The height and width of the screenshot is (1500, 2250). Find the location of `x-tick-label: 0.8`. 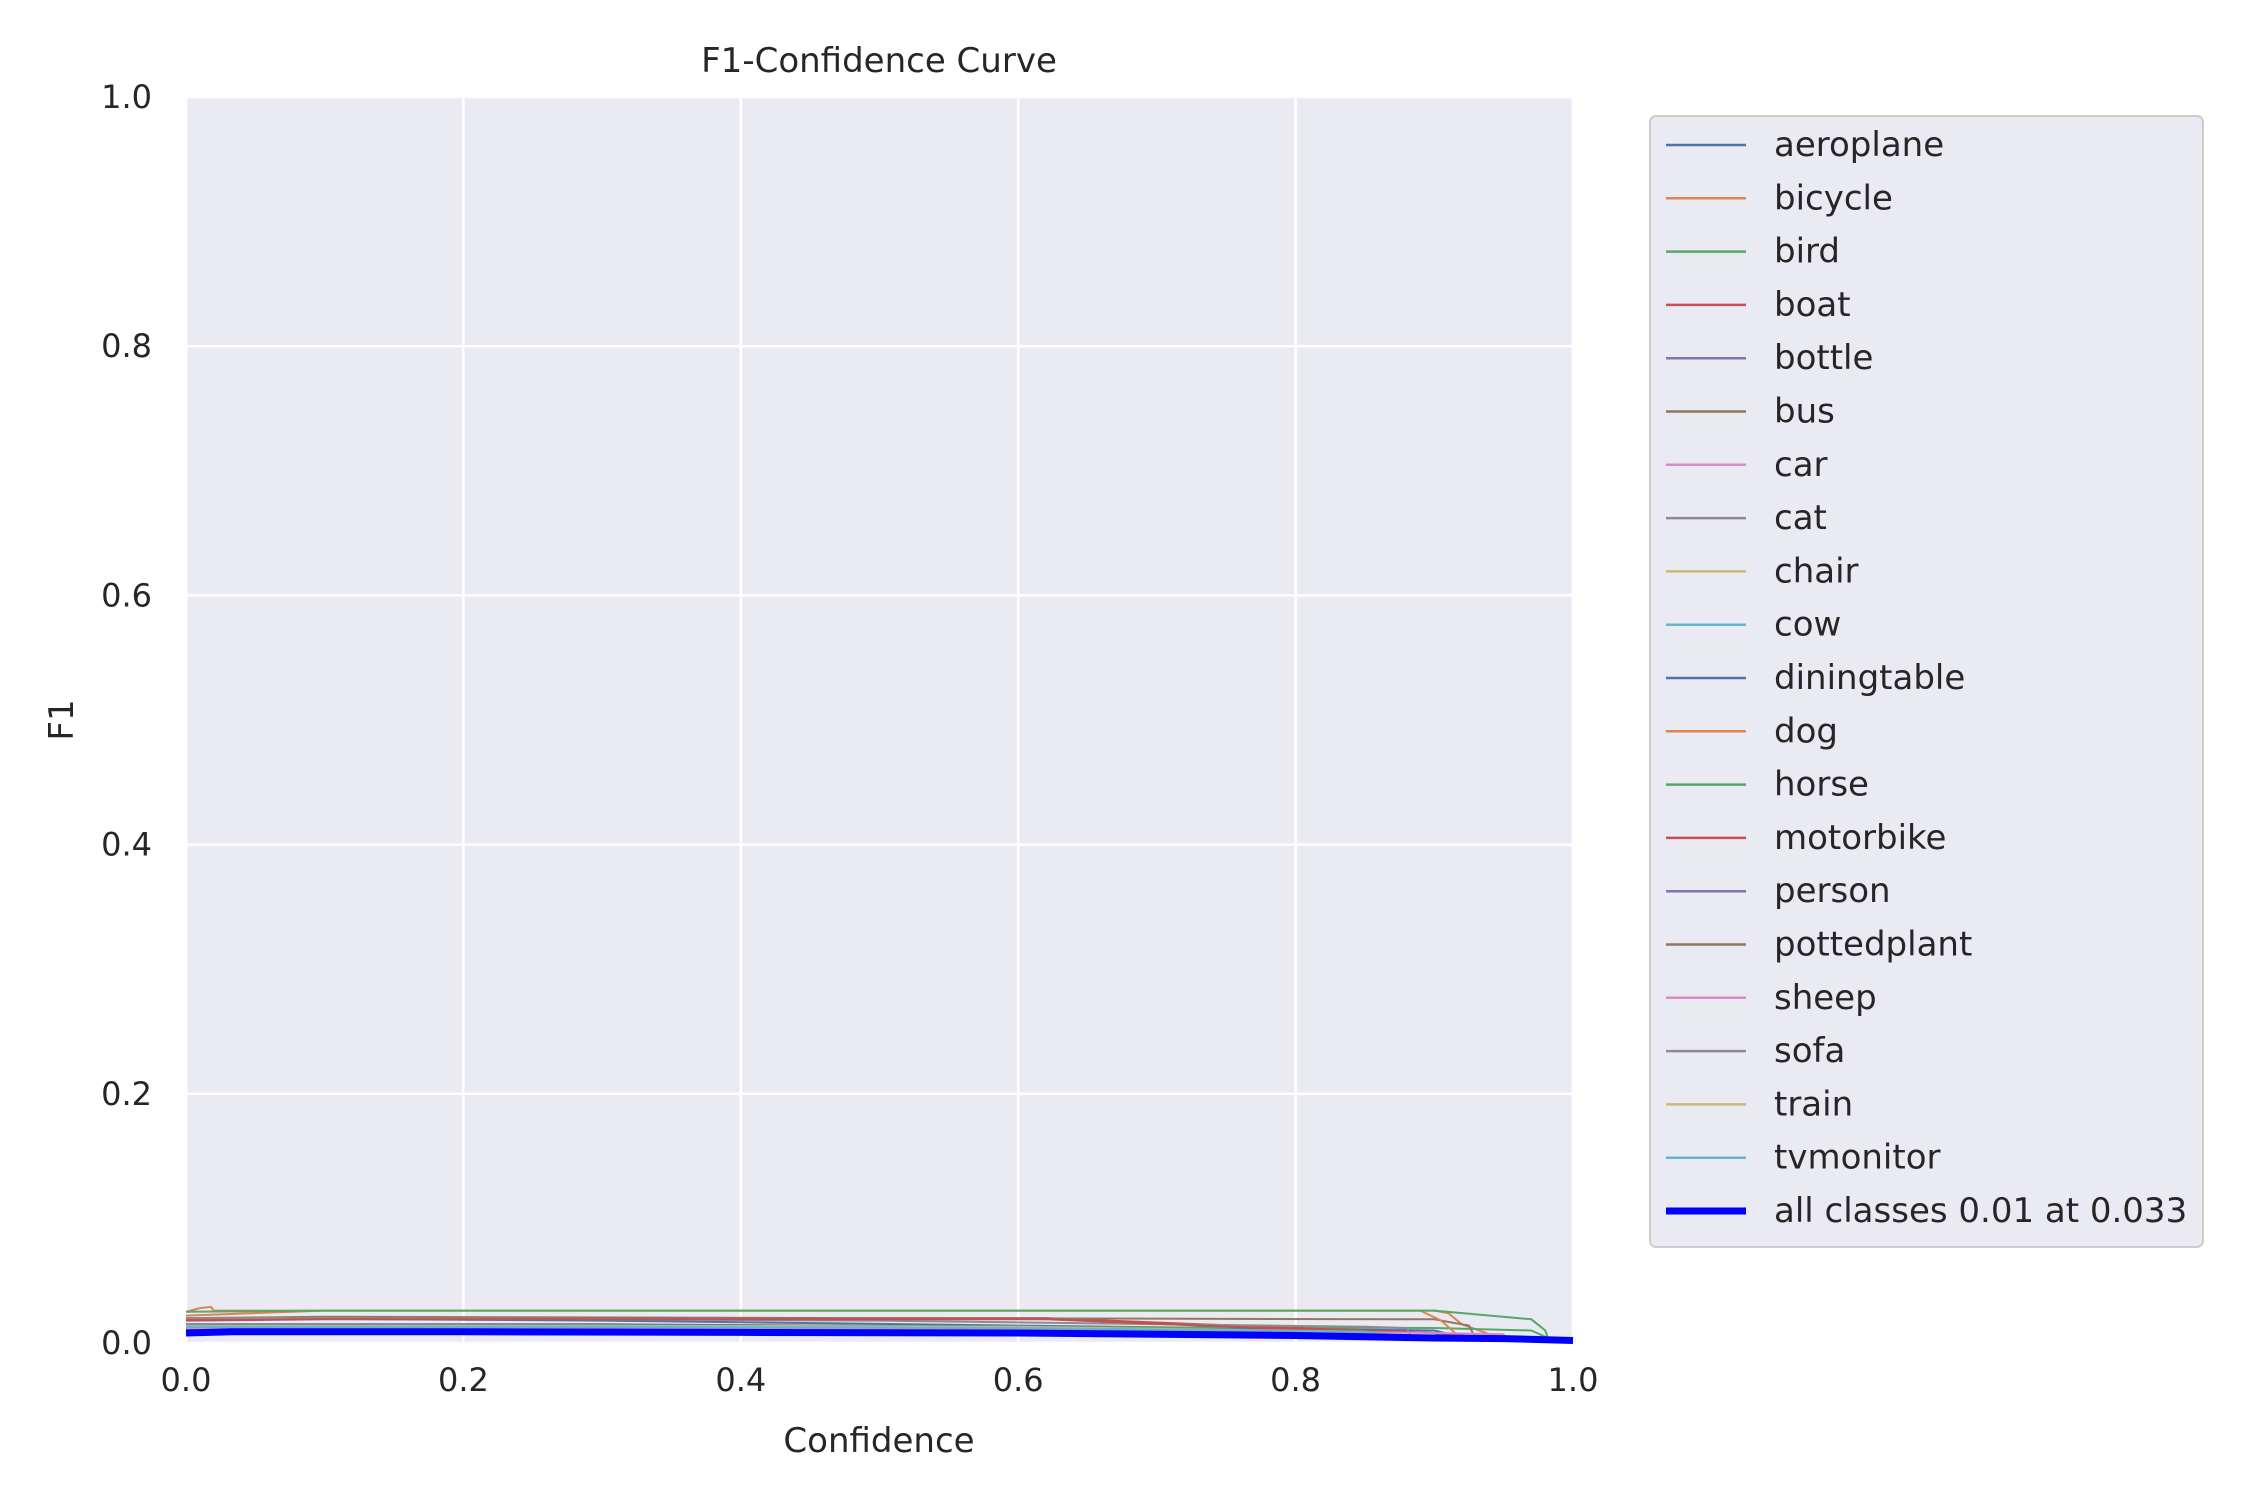

x-tick-label: 0.8 is located at coordinates (1295, 1380).